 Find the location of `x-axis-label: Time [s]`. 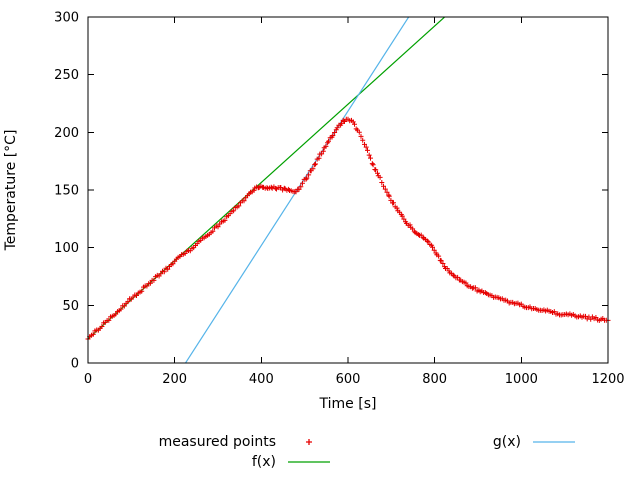

x-axis-label: Time [s] is located at coordinates (348, 404).